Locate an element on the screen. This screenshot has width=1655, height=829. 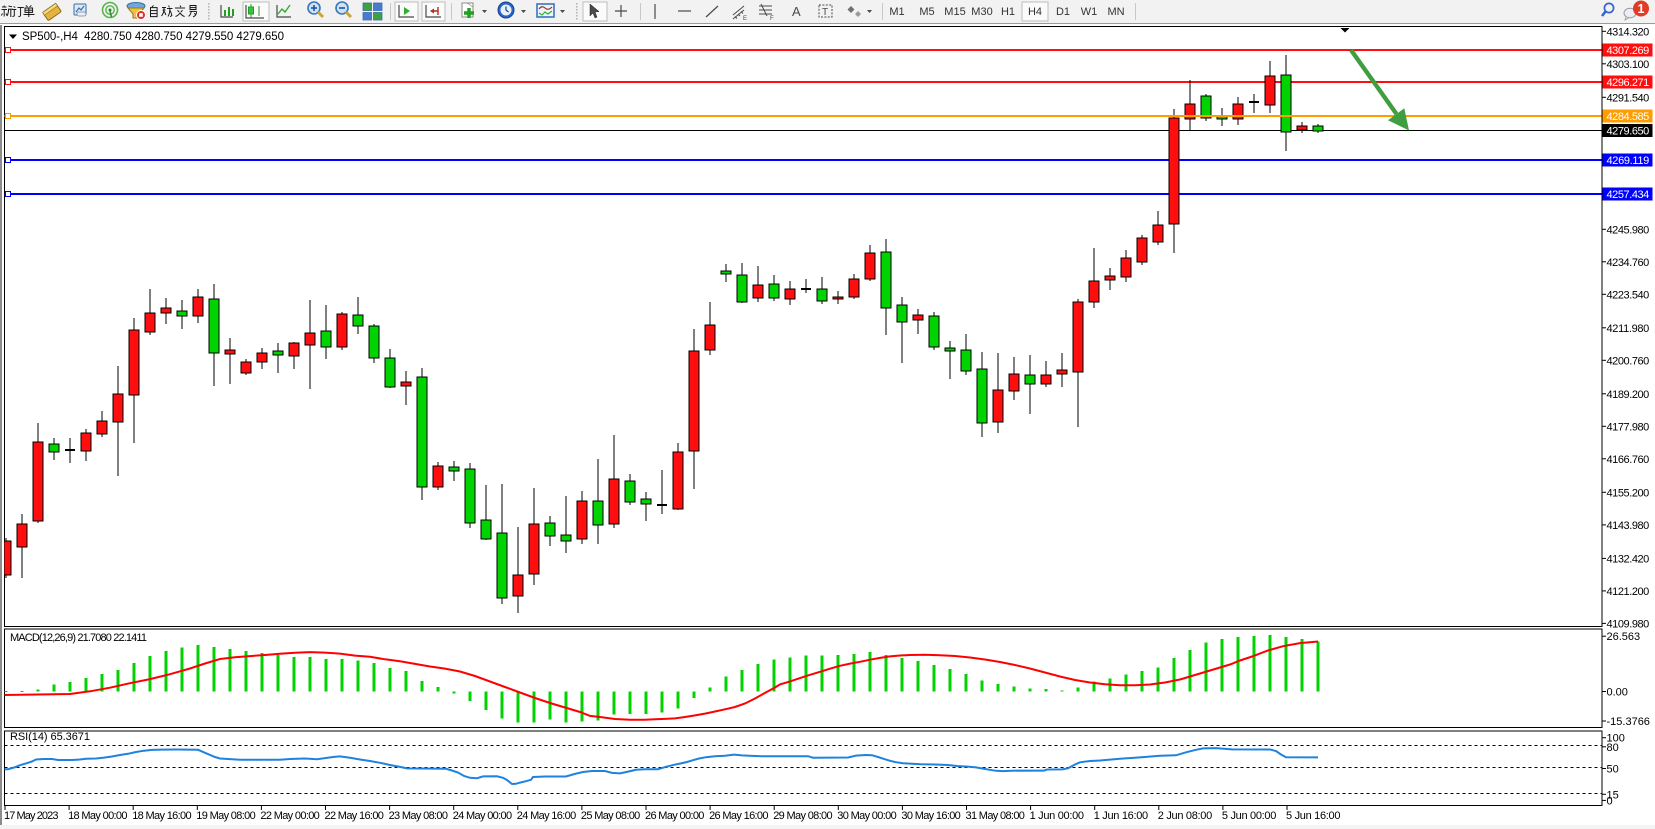
svg-text: 4314.320 is located at coordinates (1628, 32).